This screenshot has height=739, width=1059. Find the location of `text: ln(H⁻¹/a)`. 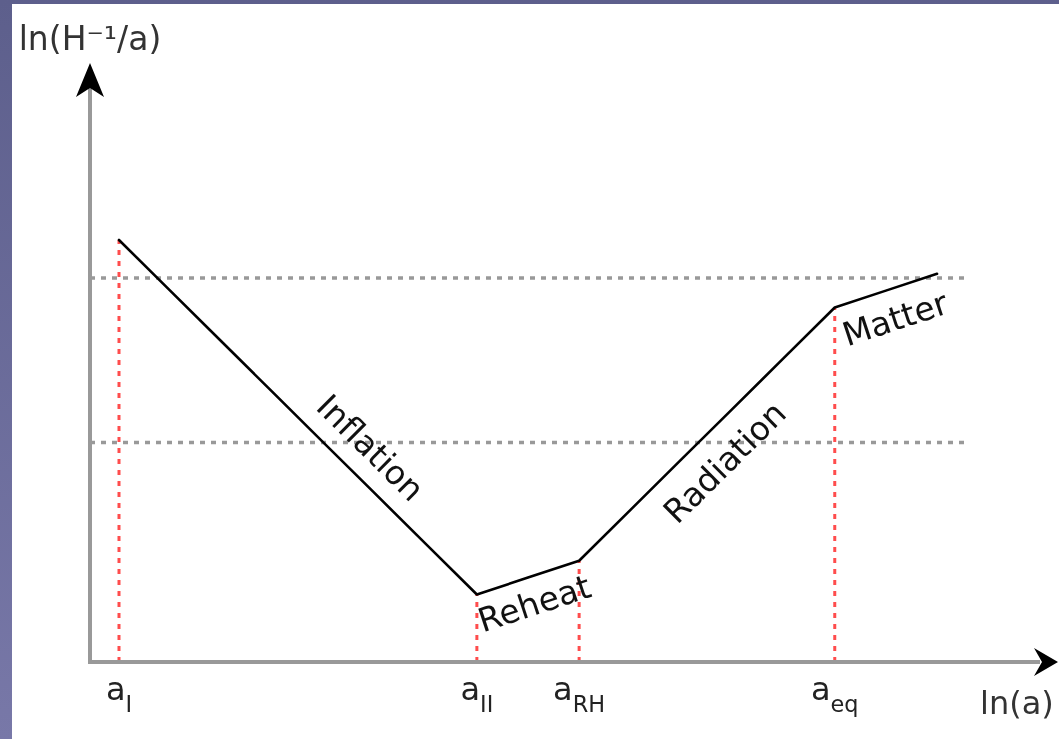

text: ln(H⁻¹/a) is located at coordinates (90, 38).